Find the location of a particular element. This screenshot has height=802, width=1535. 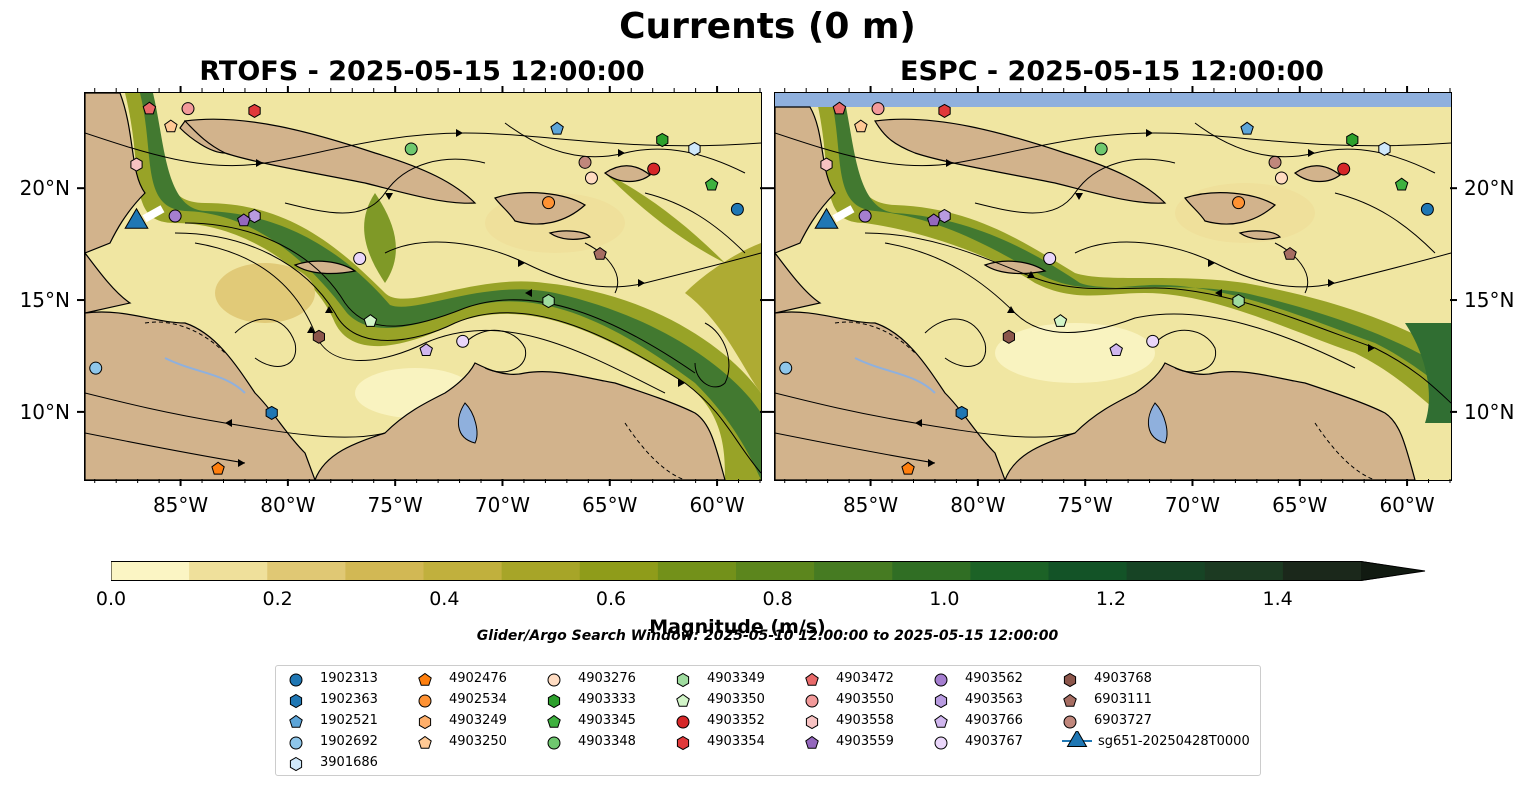

colorbar-label: Magnitude (m/s) is located at coordinates (737, 627).